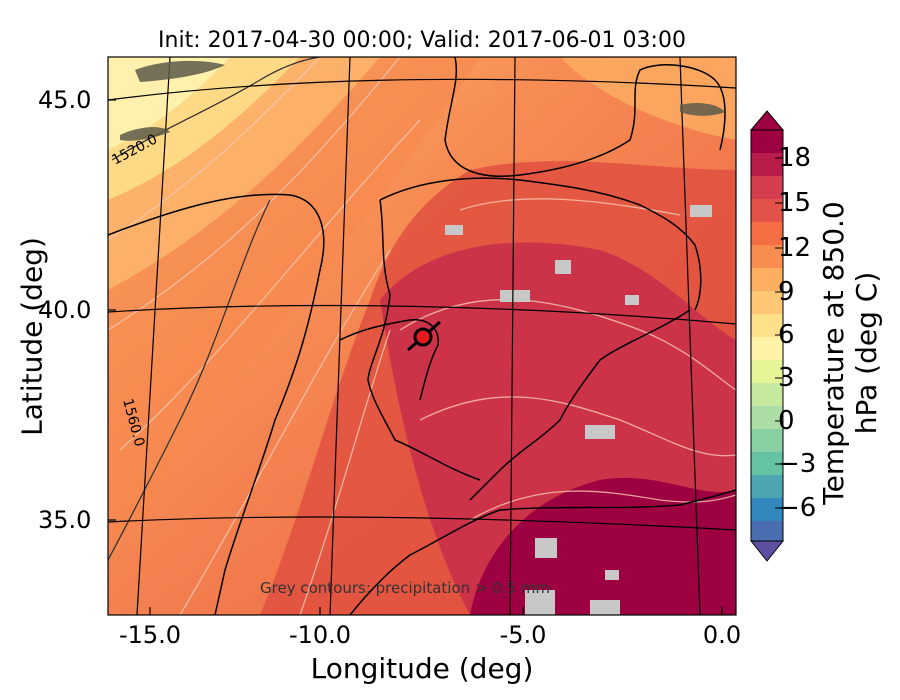  I want to click on x-tick-label: -5.0, so click(523, 635).